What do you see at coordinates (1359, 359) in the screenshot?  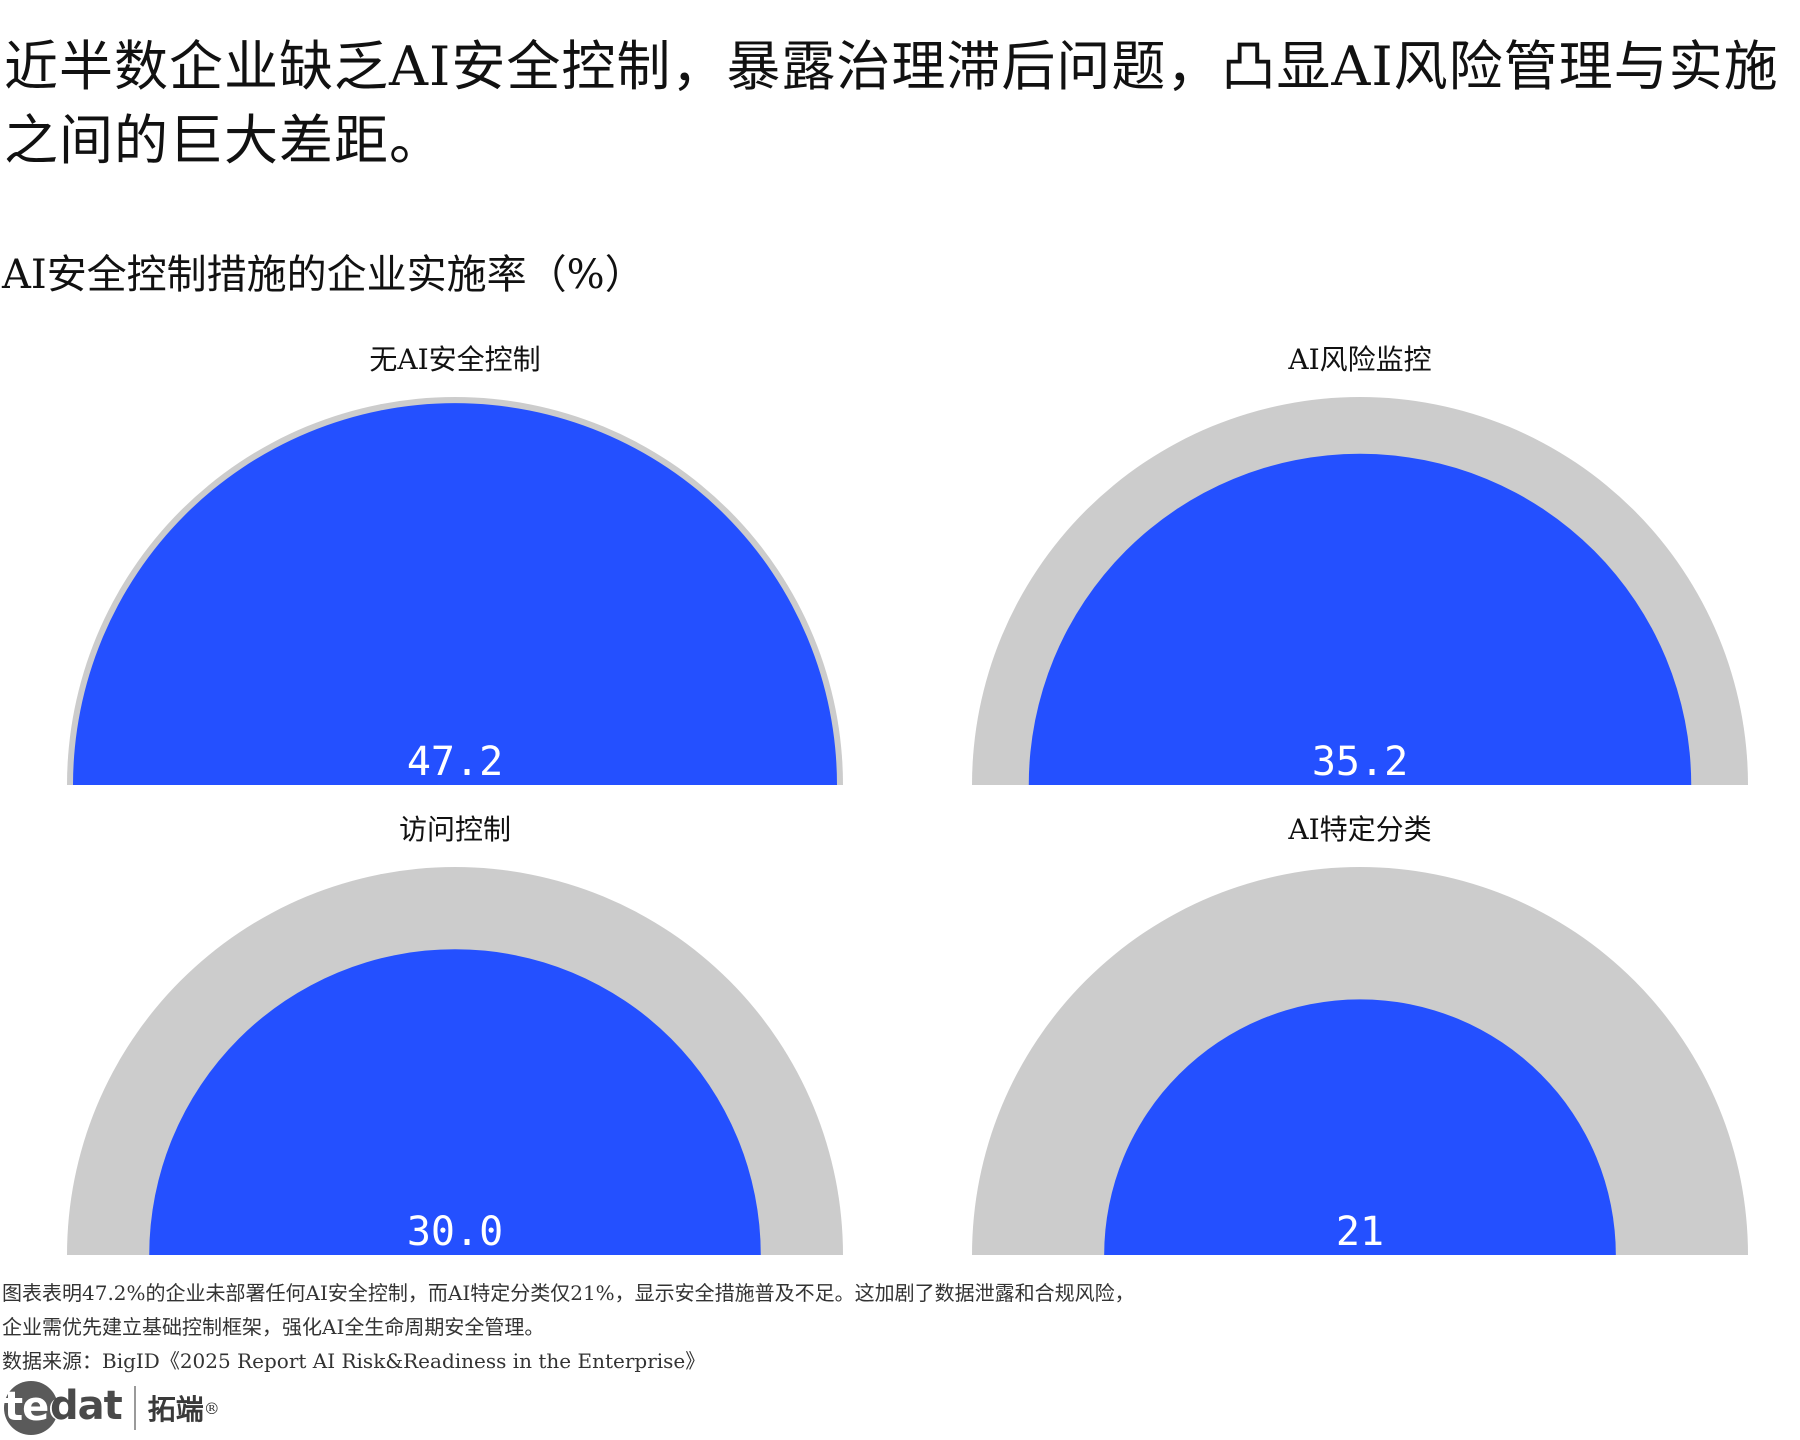 I see `gauge-label: AI风险监控` at bounding box center [1359, 359].